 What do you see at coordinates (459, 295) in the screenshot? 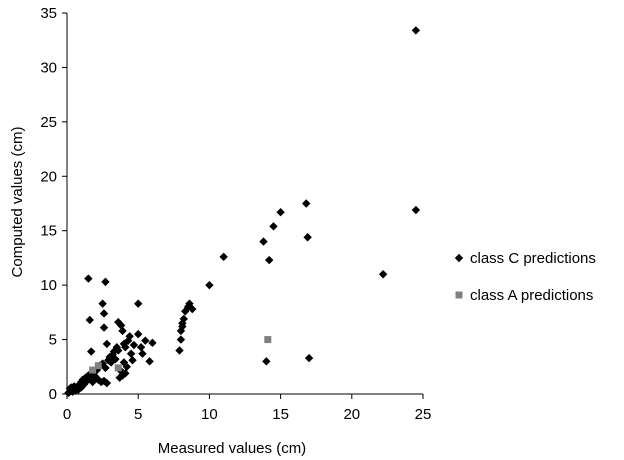
I see `legend-square-marker` at bounding box center [459, 295].